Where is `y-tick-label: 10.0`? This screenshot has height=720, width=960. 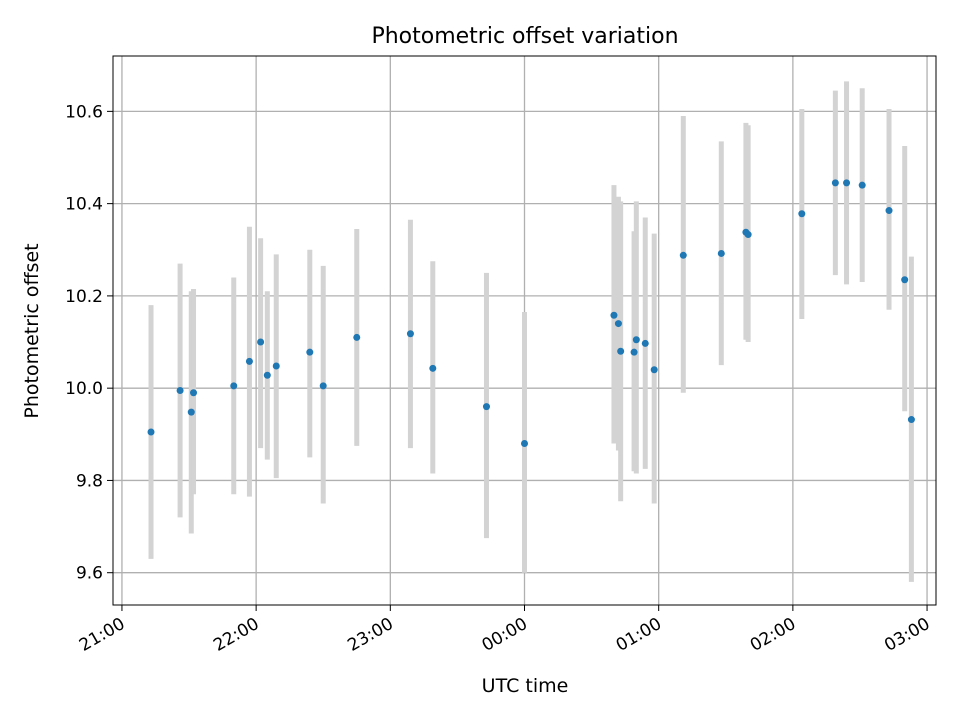
y-tick-label: 10.0 is located at coordinates (84, 389).